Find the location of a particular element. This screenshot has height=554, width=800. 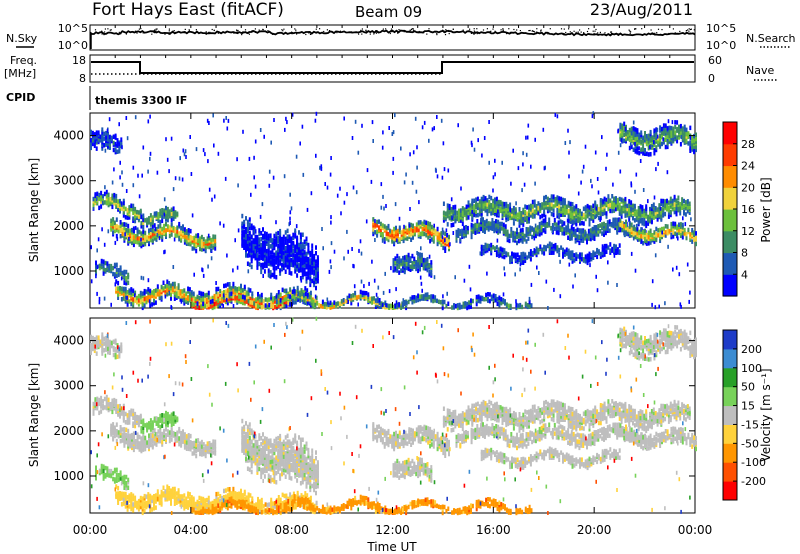

freq-unit: [MHz] is located at coordinates (20, 73).